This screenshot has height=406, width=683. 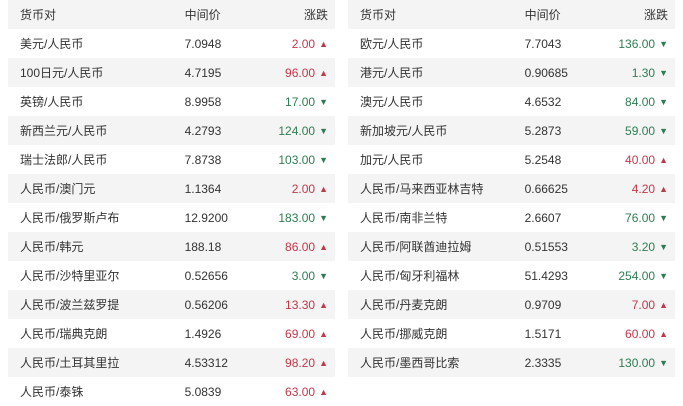 I want to click on table-row: 100日元/人民币 4.7195 96.00 ▲, so click(x=171, y=72).